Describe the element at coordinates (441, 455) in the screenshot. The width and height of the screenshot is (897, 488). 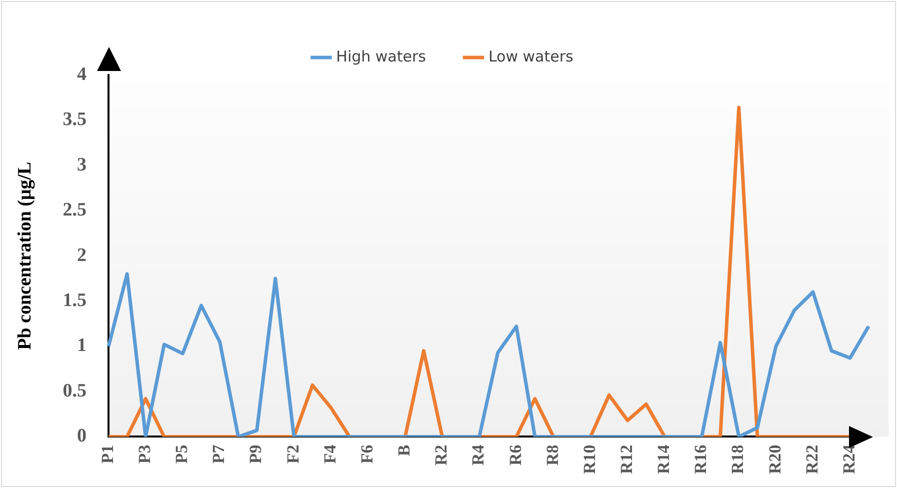
I see `x-tick-label: R2` at that location.